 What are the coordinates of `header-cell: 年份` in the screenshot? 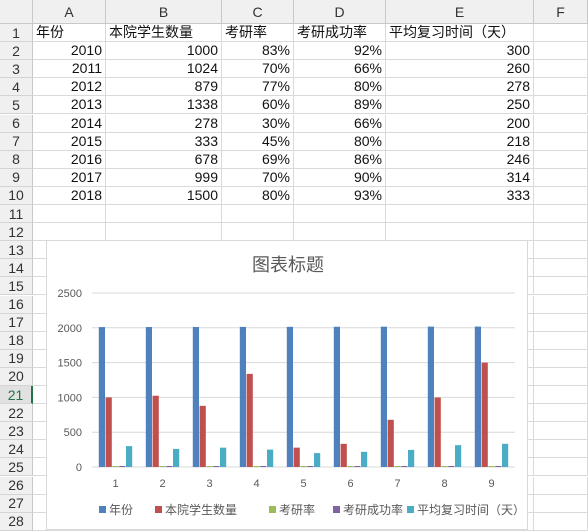 It's located at (69, 33).